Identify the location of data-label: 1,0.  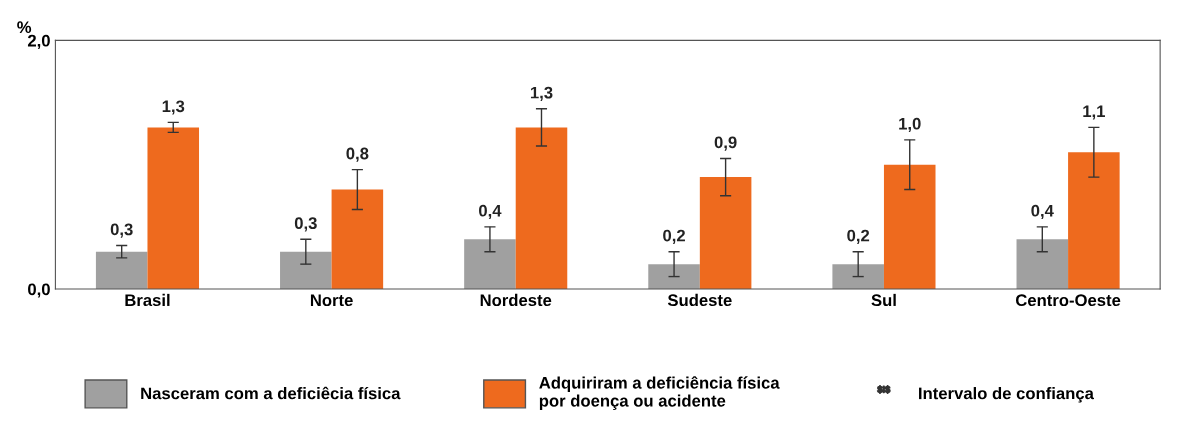
(910, 124).